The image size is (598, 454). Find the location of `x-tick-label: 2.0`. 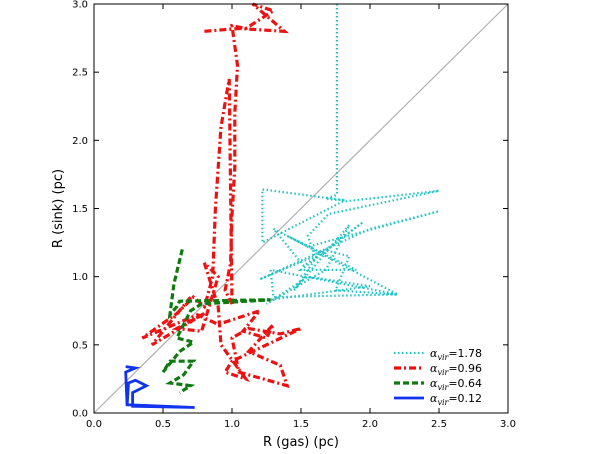

x-tick-label: 2.0 is located at coordinates (370, 424).